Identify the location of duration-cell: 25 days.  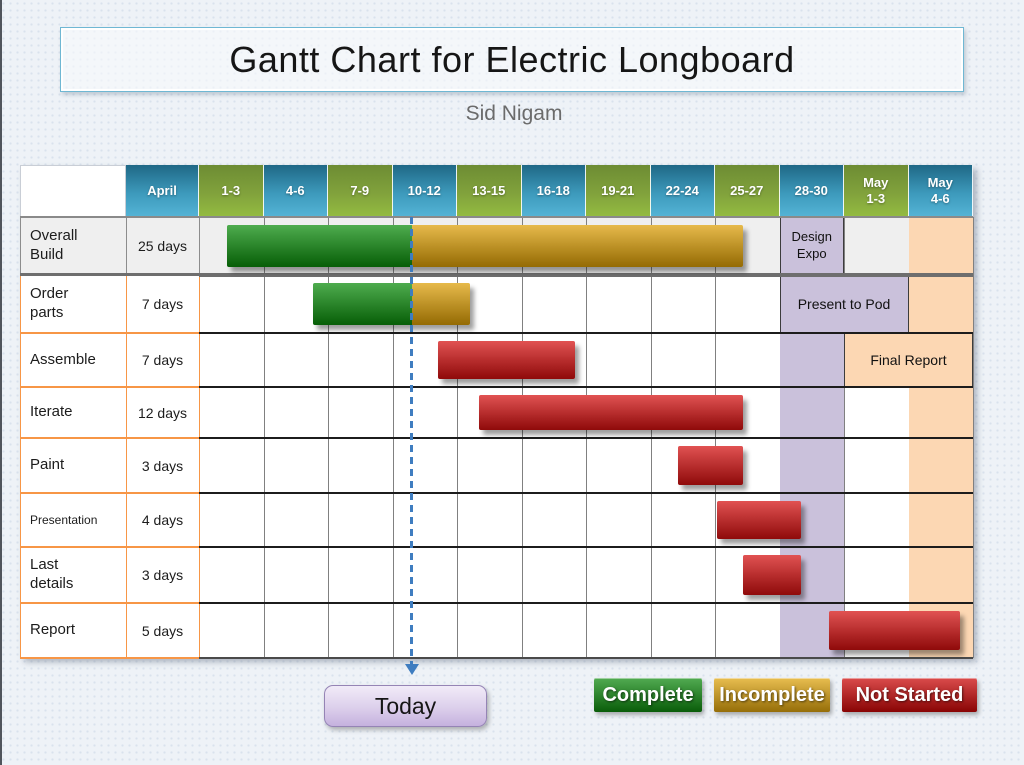
(162, 246).